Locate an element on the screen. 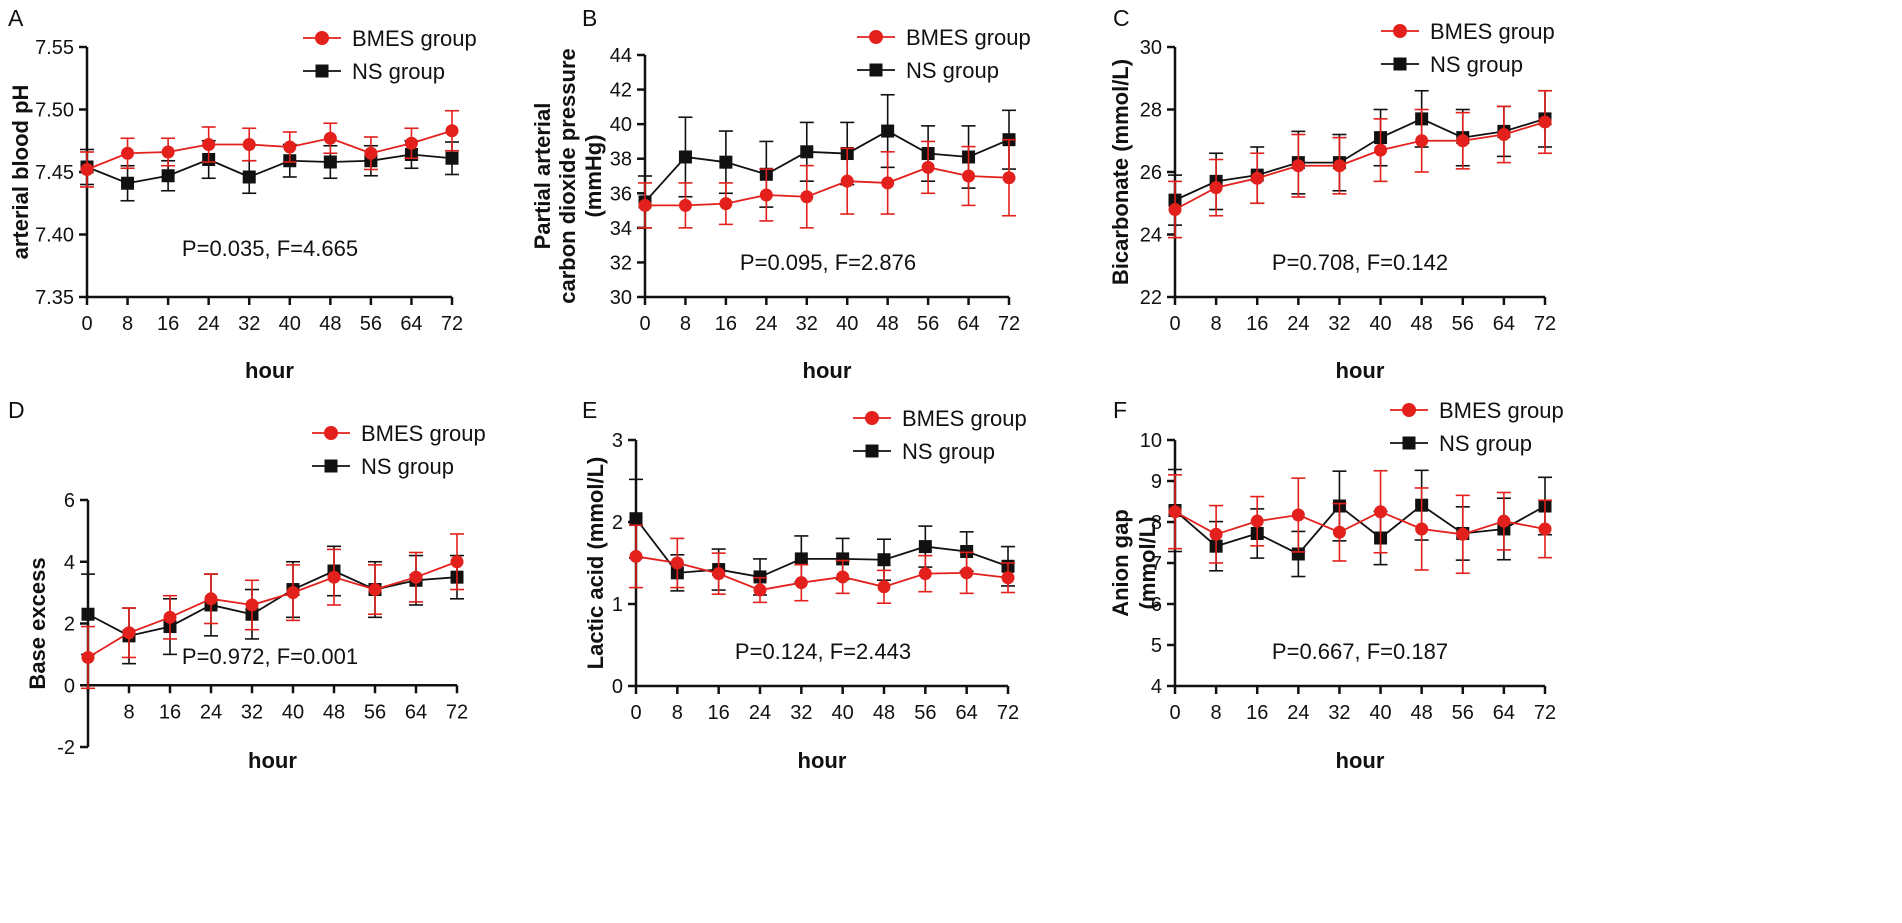  y-axis-title: (mmol/L) is located at coordinates (1147, 563).